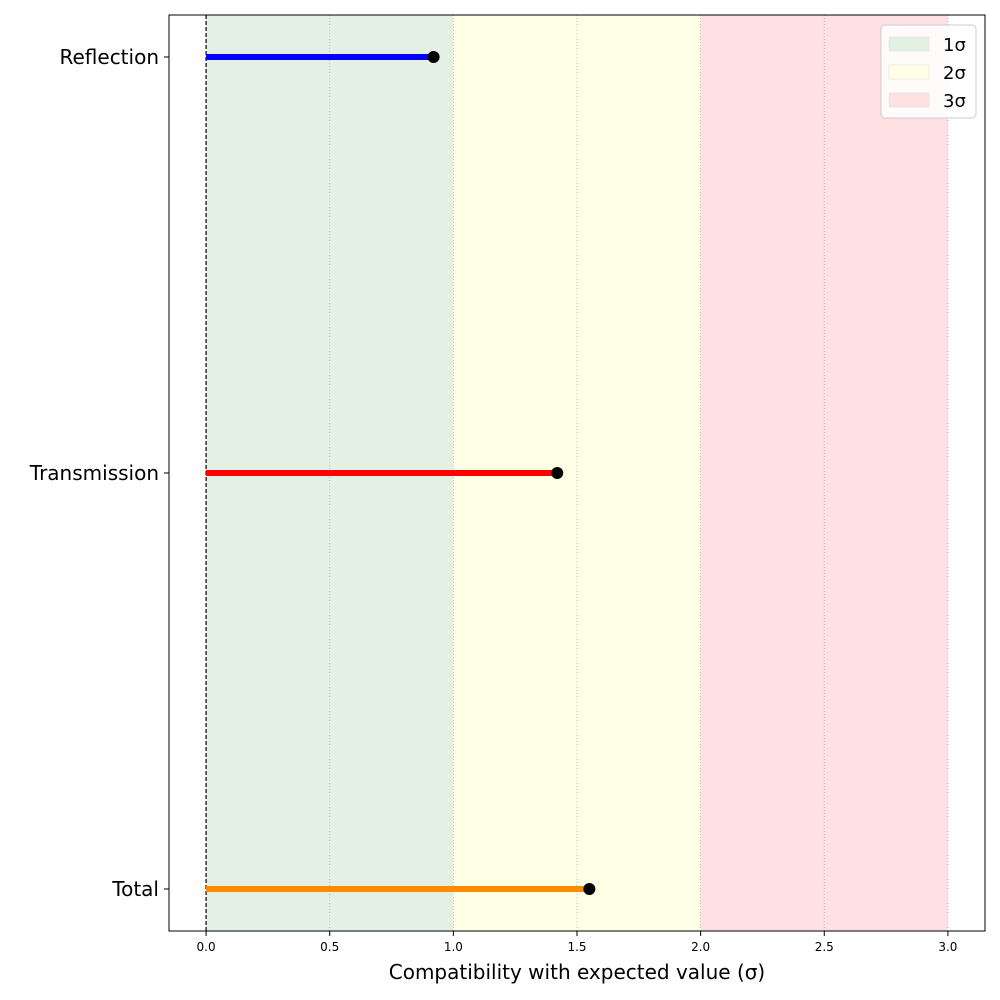  Describe the element at coordinates (577, 972) in the screenshot. I see `x-axis-title: Compatibility with expected value (σ)` at that location.